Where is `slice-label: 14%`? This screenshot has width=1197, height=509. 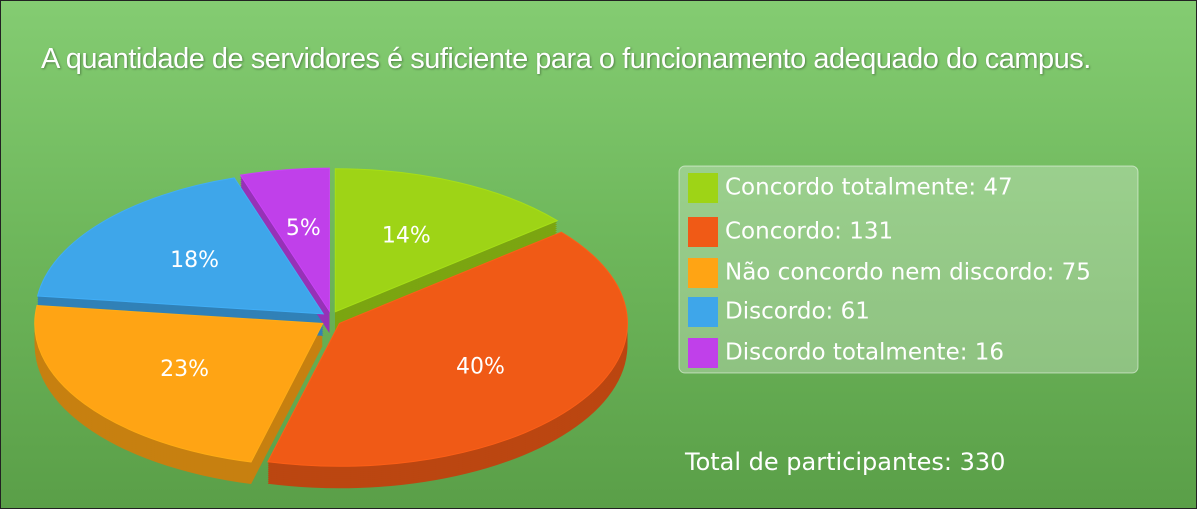 slice-label: 14% is located at coordinates (406, 236).